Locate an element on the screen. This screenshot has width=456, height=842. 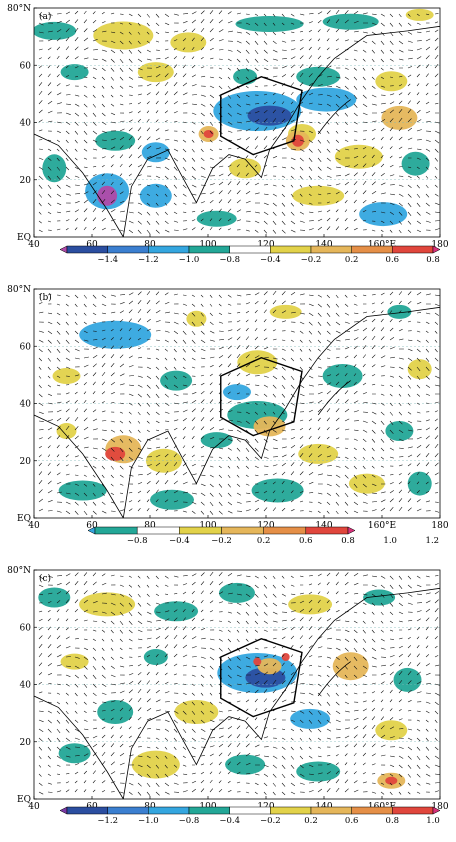
colorbar-label: −1.2 is located at coordinates (148, 260).